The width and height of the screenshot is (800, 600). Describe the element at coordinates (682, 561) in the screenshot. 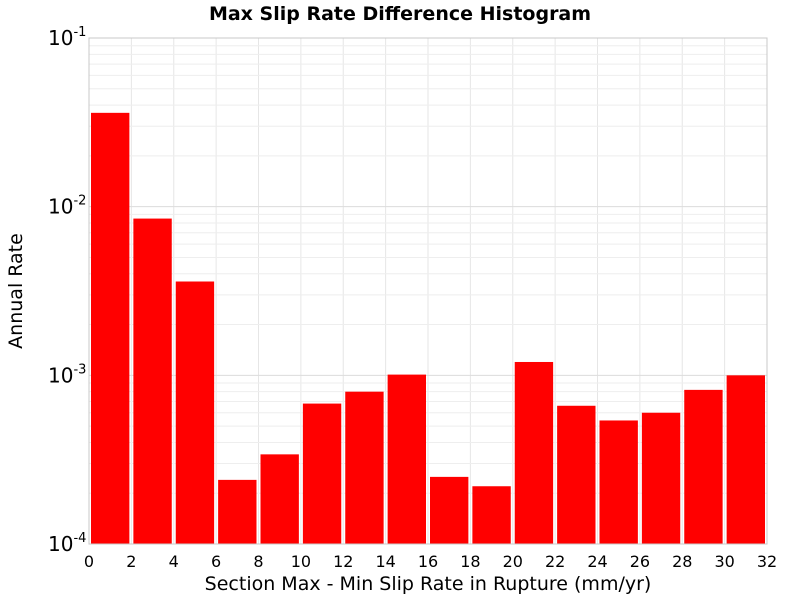

I see `x-tick-label: 28` at that location.